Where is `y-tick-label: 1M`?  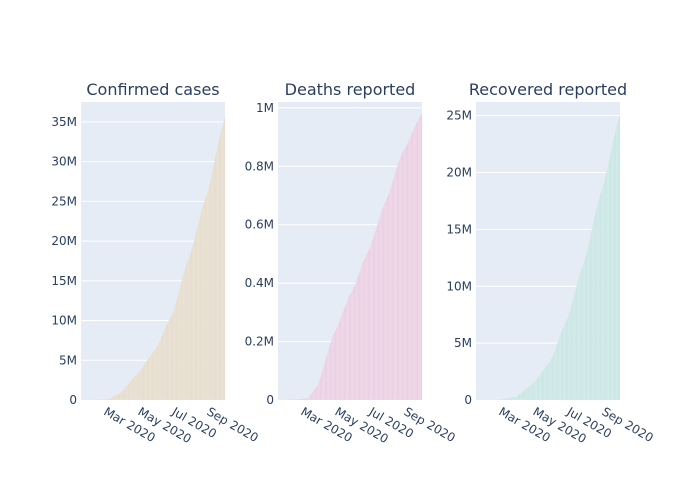 y-tick-label: 1M is located at coordinates (265, 108).